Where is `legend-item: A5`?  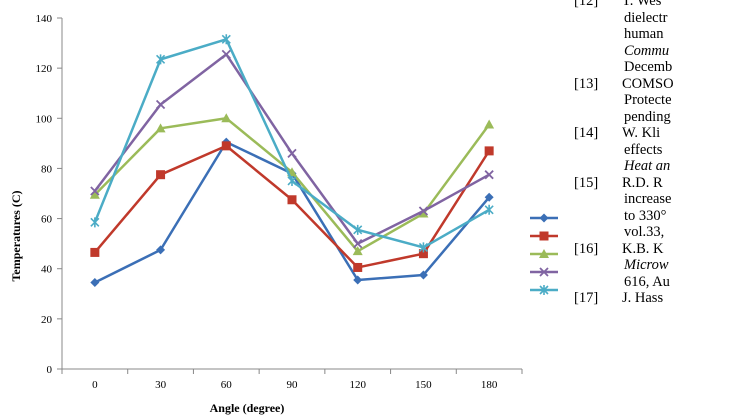 legend-item: A5 is located at coordinates (544, 290).